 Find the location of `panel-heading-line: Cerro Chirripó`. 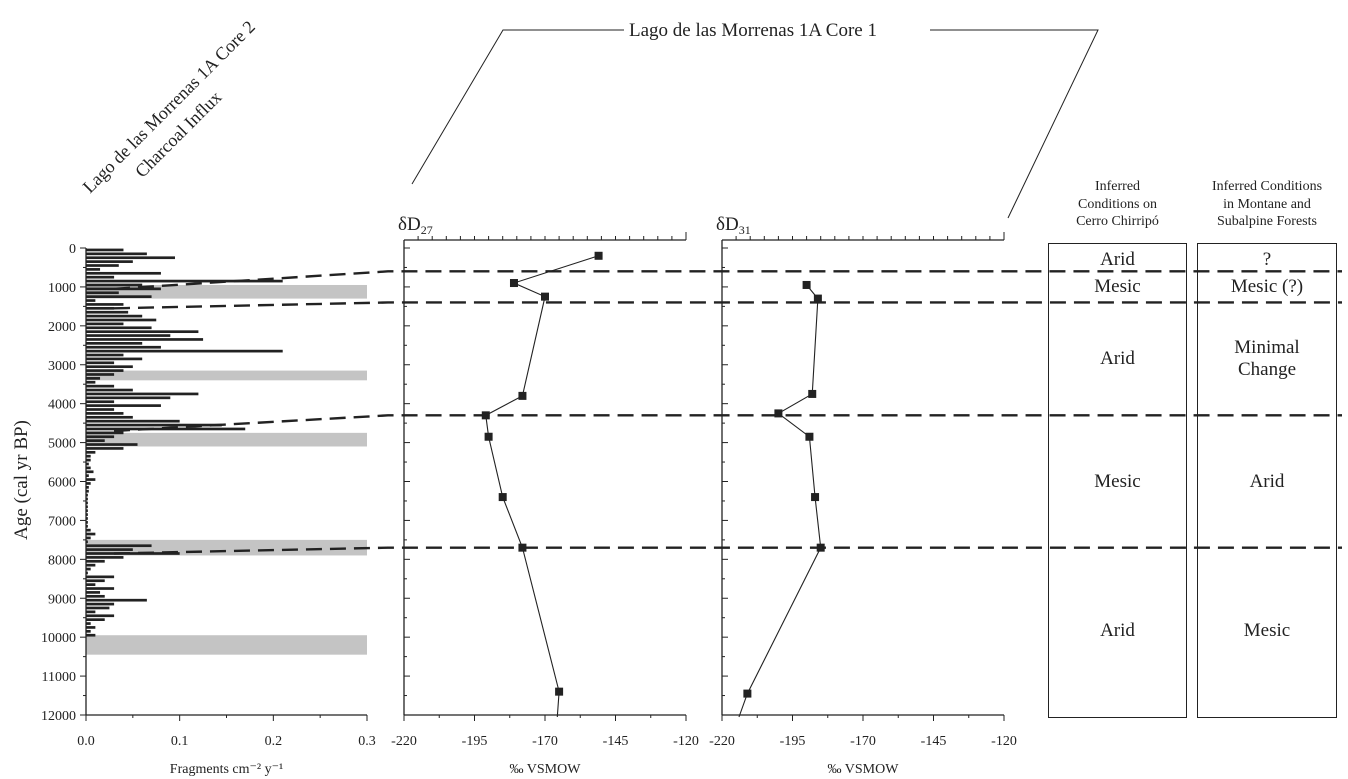

panel-heading-line: Cerro Chirripó is located at coordinates (1117, 221).